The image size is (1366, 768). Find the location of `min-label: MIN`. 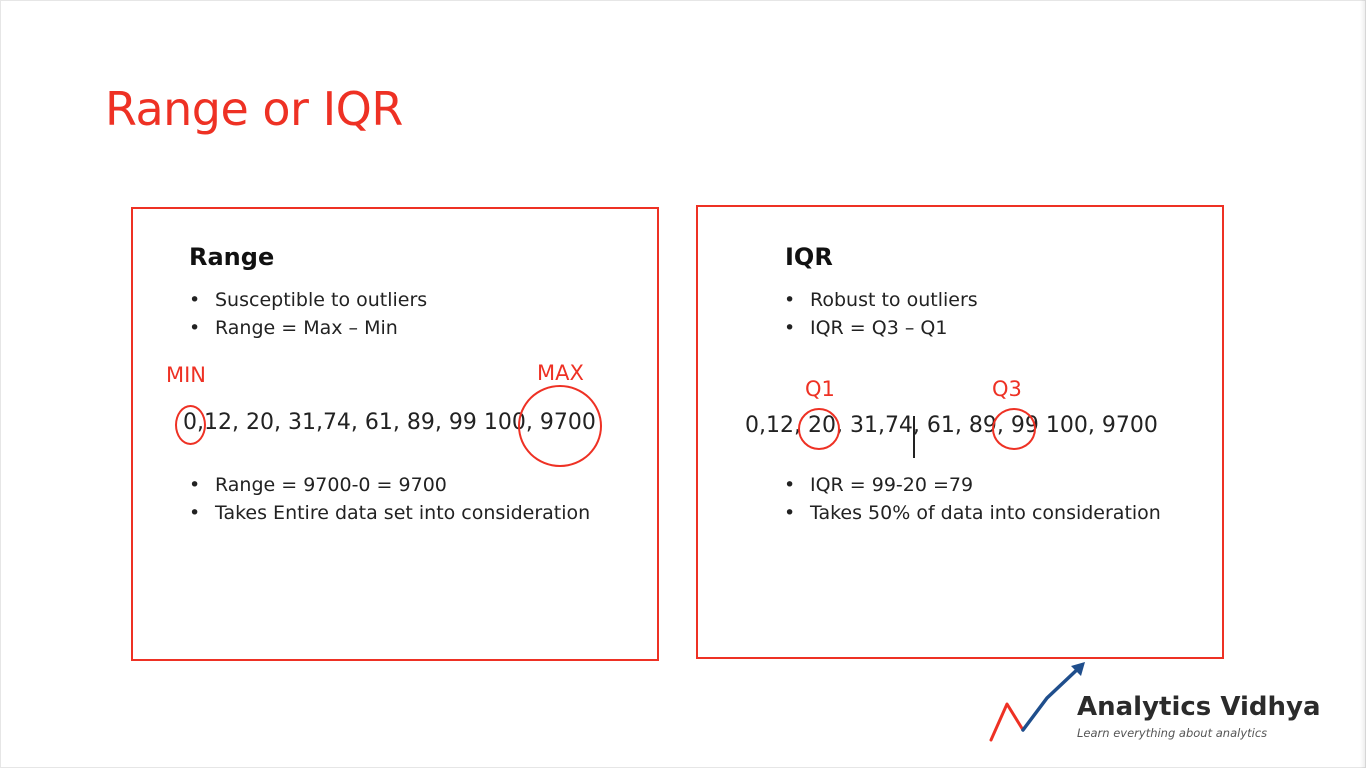

min-label: MIN is located at coordinates (186, 375).